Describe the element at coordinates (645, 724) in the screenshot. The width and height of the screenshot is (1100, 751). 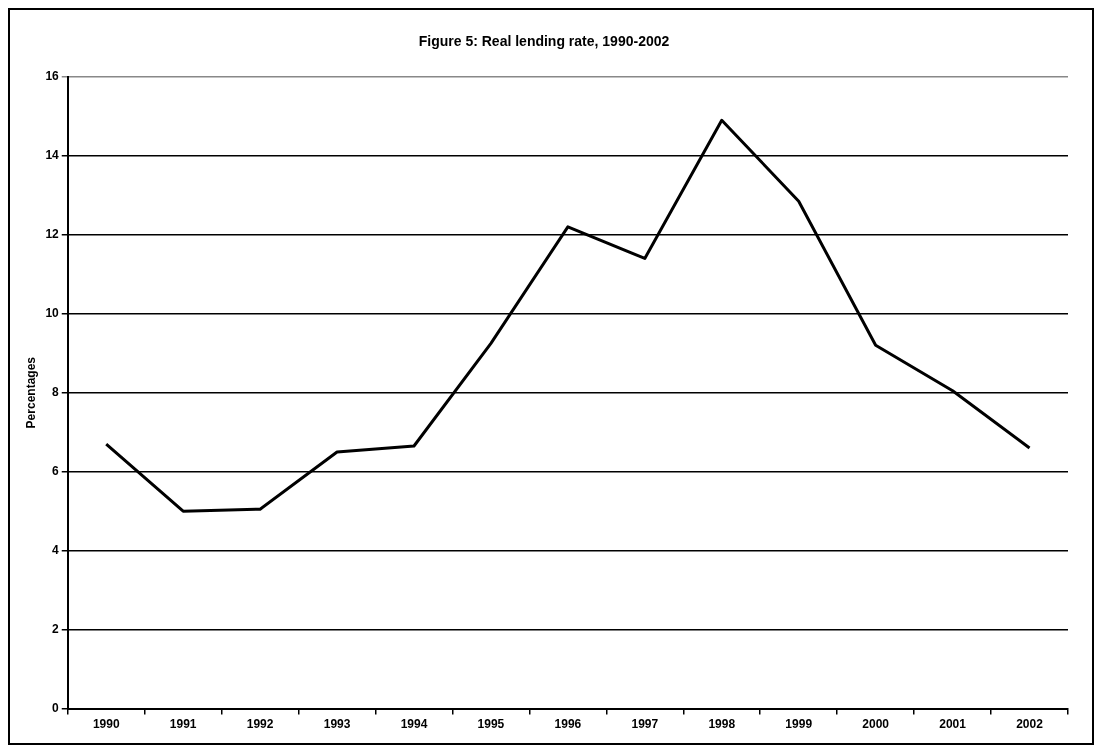
I see `x-tick-label: 1997` at that location.